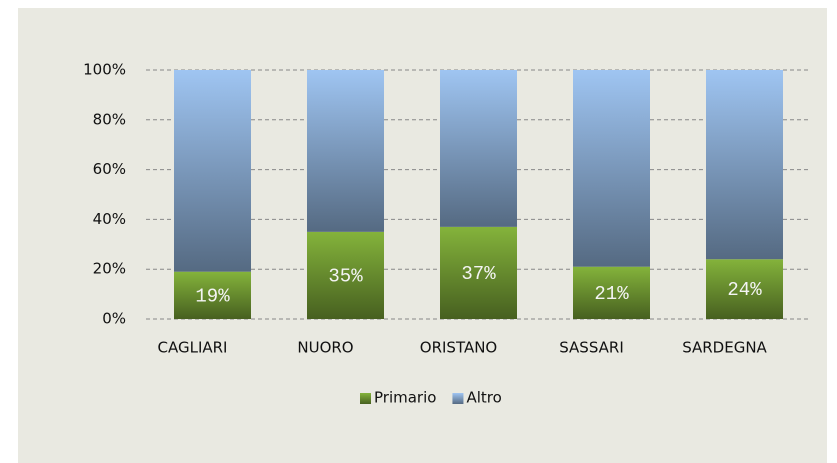 The width and height of the screenshot is (837, 463). Describe the element at coordinates (483, 398) in the screenshot. I see `legend-label: Altro` at that location.